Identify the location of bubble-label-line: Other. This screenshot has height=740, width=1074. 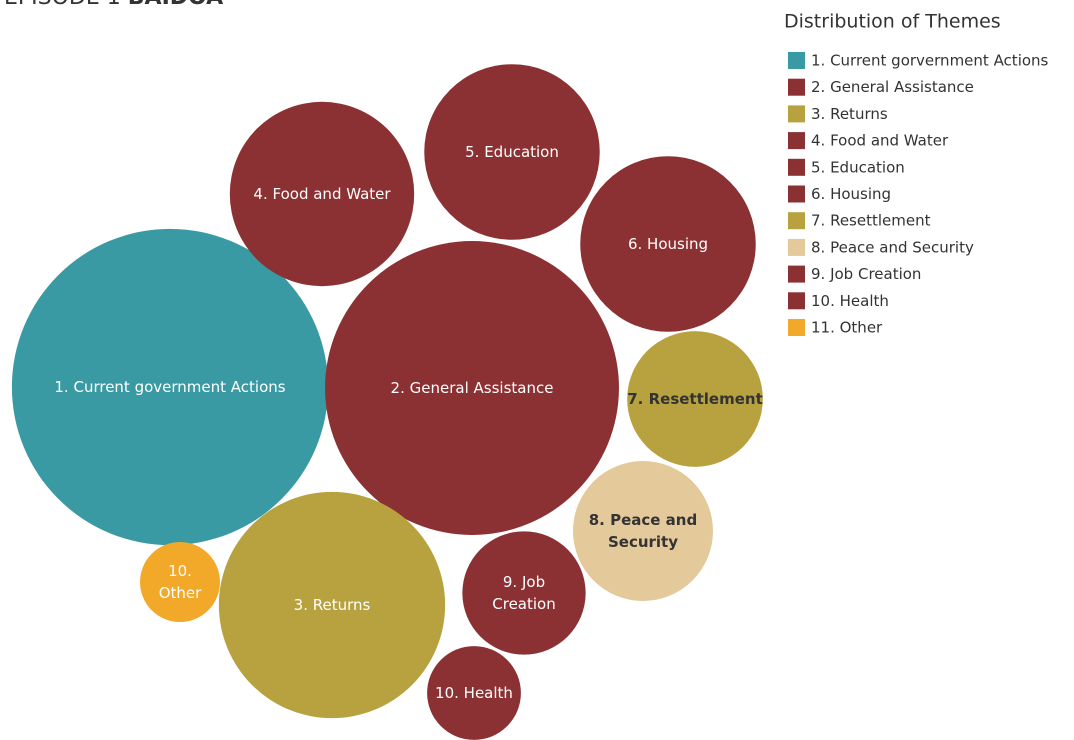
(180, 593).